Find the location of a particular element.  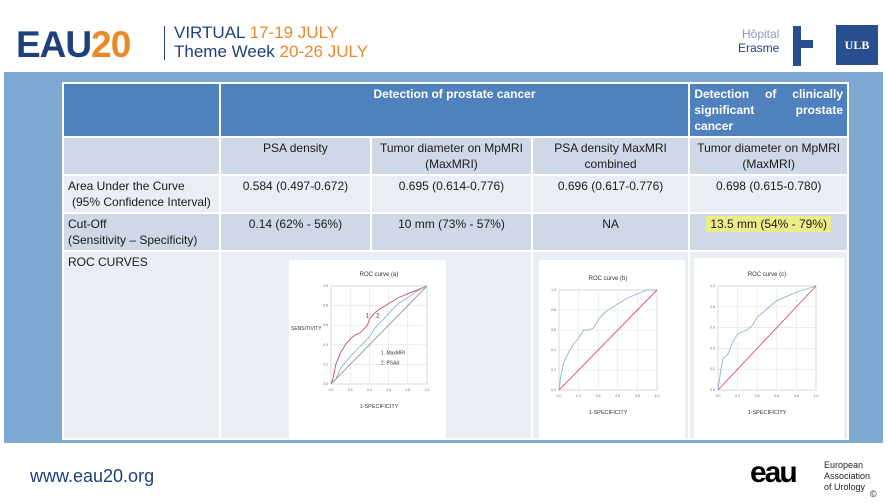

legend-item: 2. PSAd is located at coordinates (390, 363).